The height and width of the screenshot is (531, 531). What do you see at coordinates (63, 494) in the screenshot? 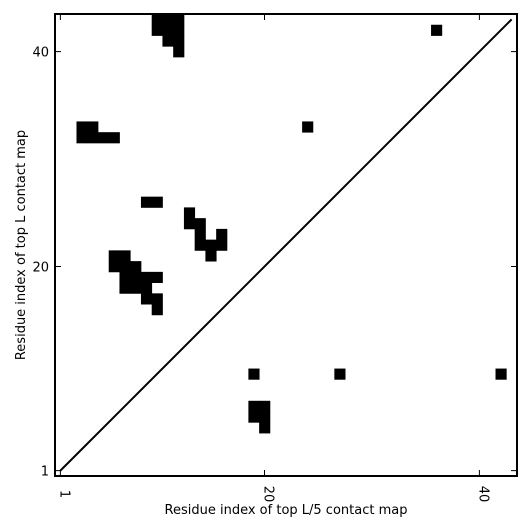
I see `x-tick-label: 1` at bounding box center [63, 494].